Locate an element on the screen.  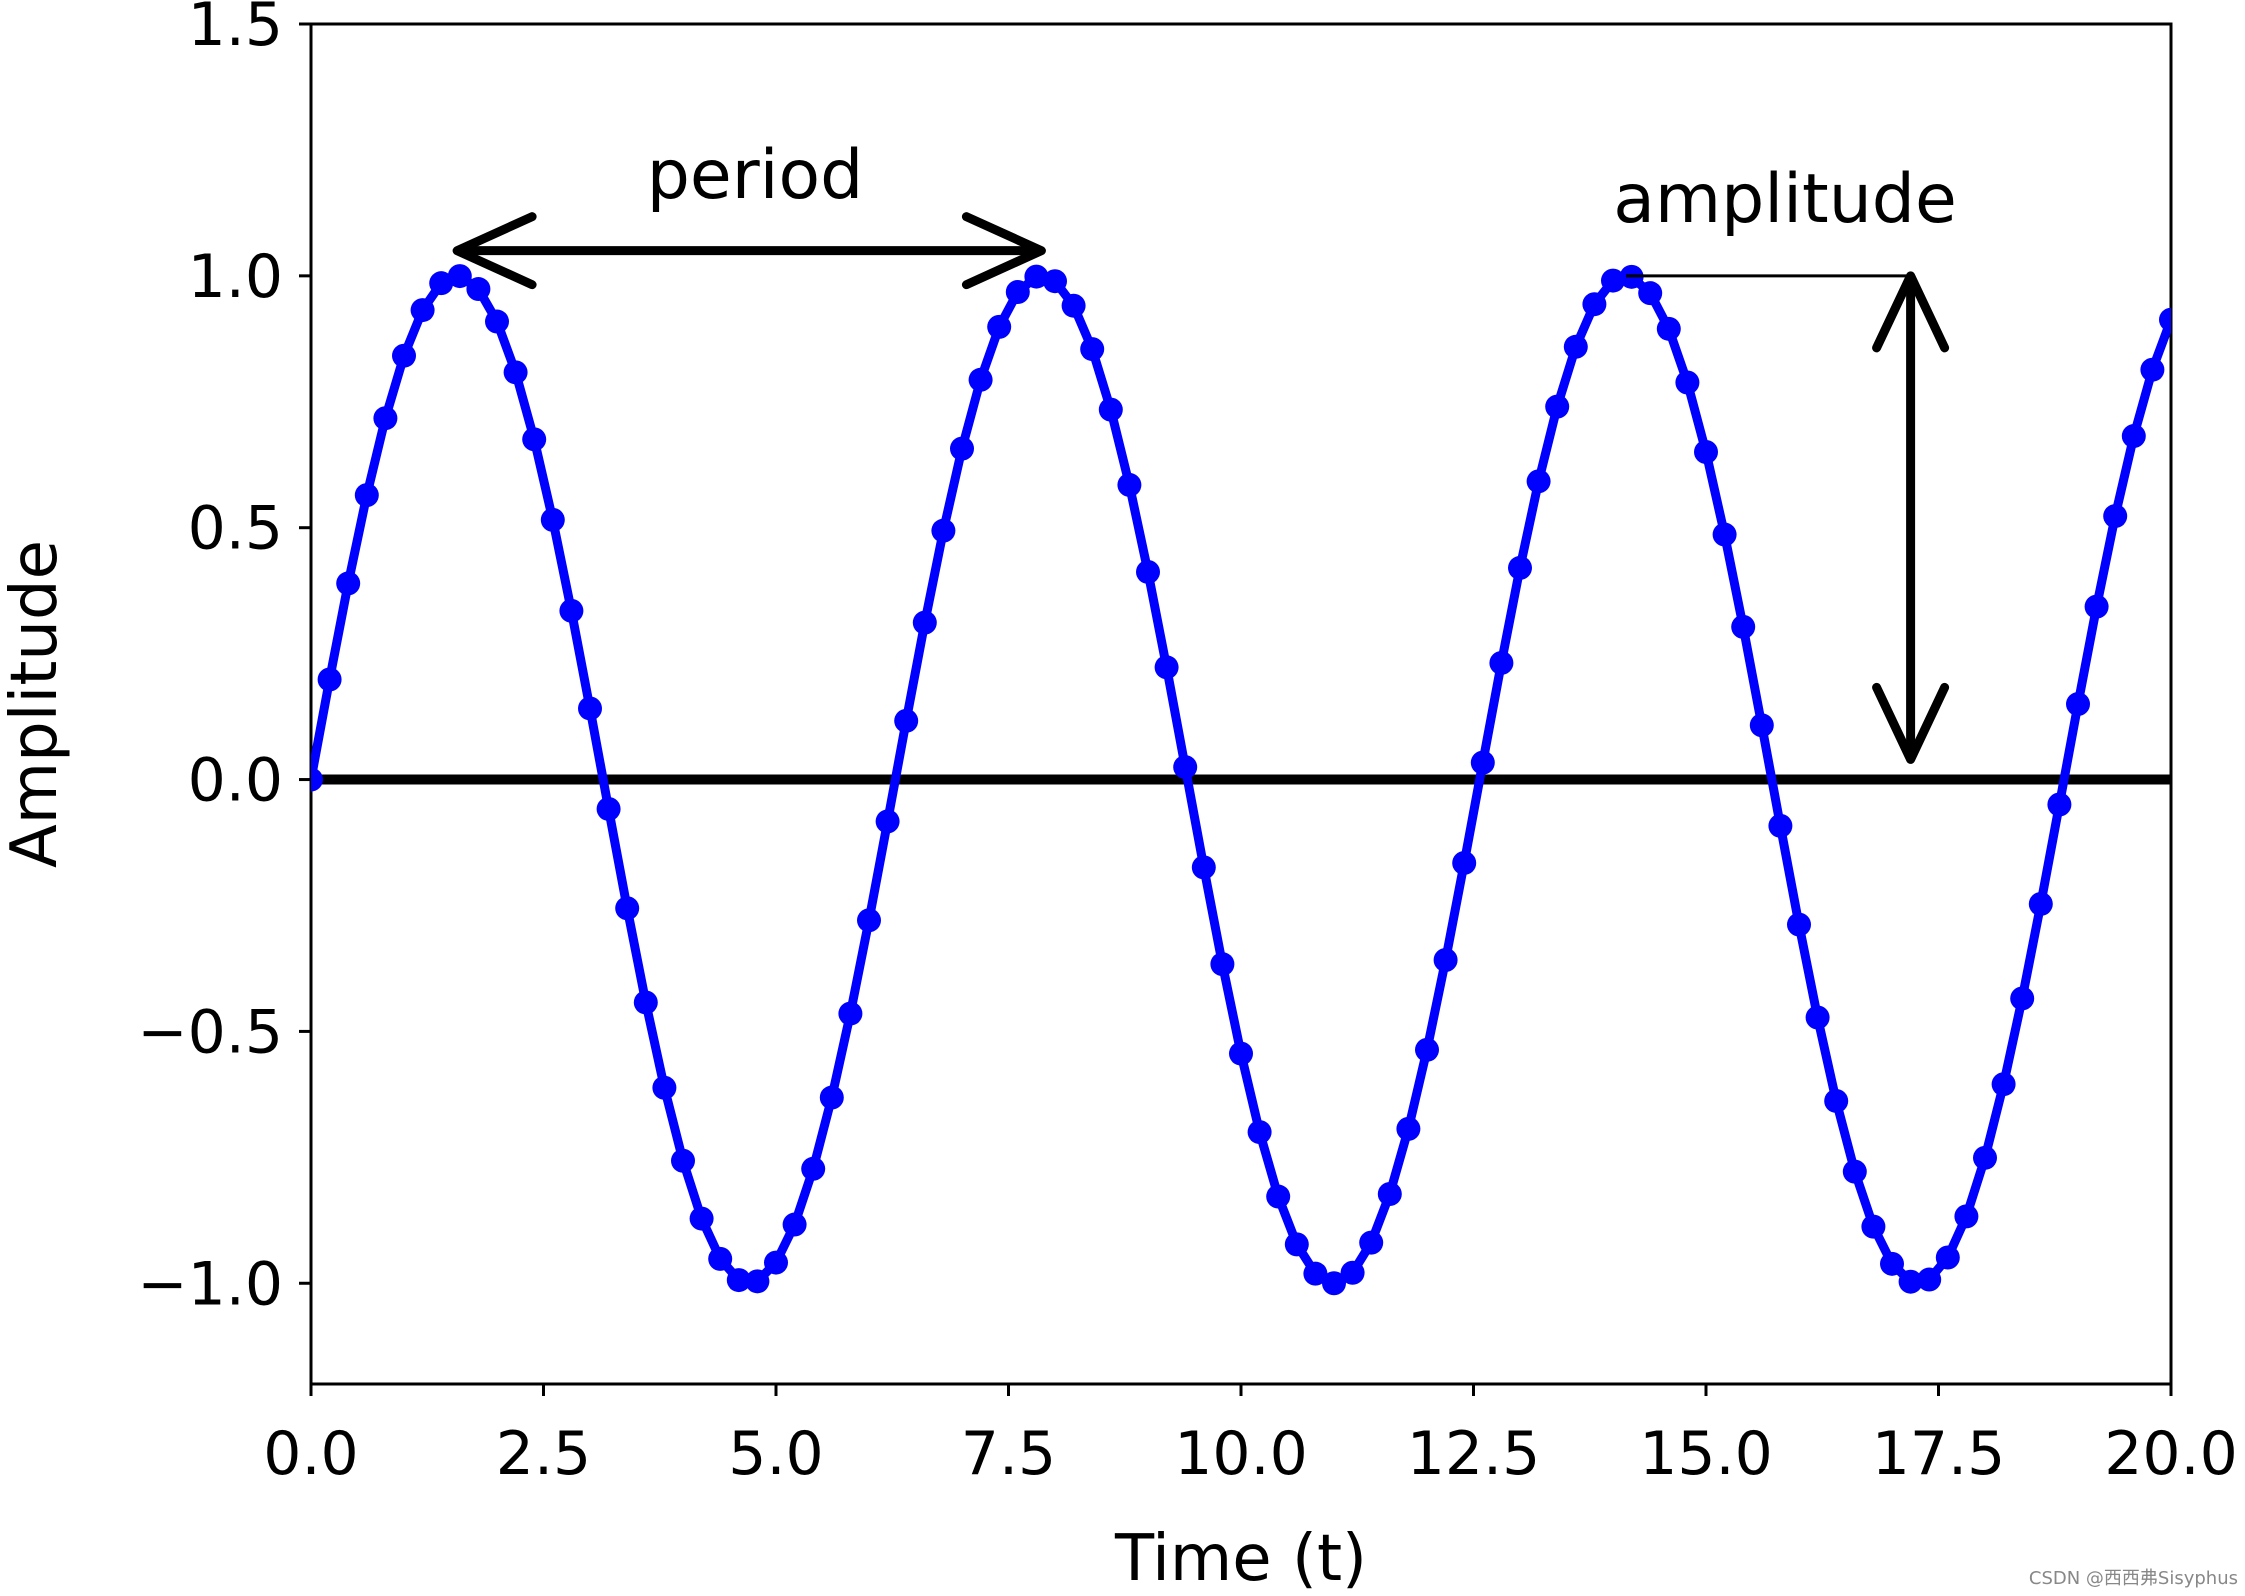
y-tick-label: 1.0 is located at coordinates (235, 277).